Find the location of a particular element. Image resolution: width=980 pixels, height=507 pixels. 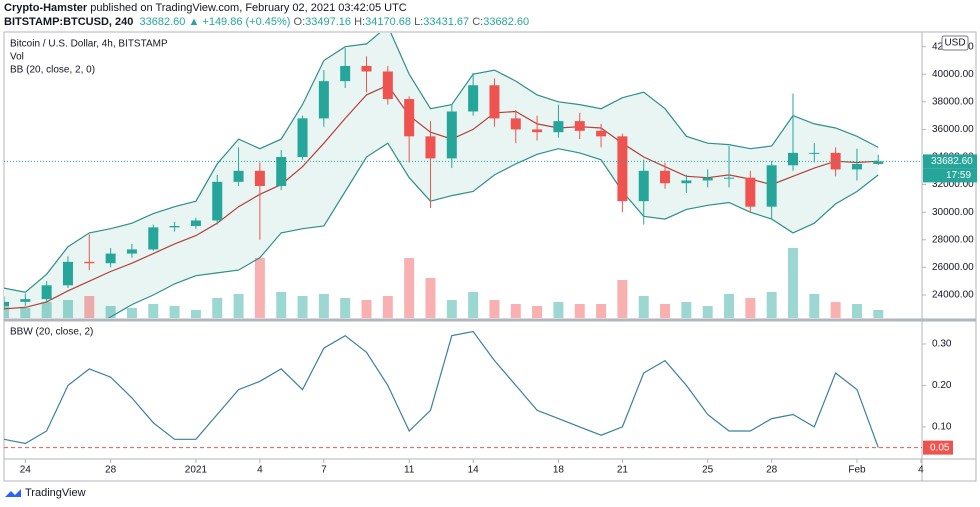

y-tick-label: 40000.00 is located at coordinates (953, 74).